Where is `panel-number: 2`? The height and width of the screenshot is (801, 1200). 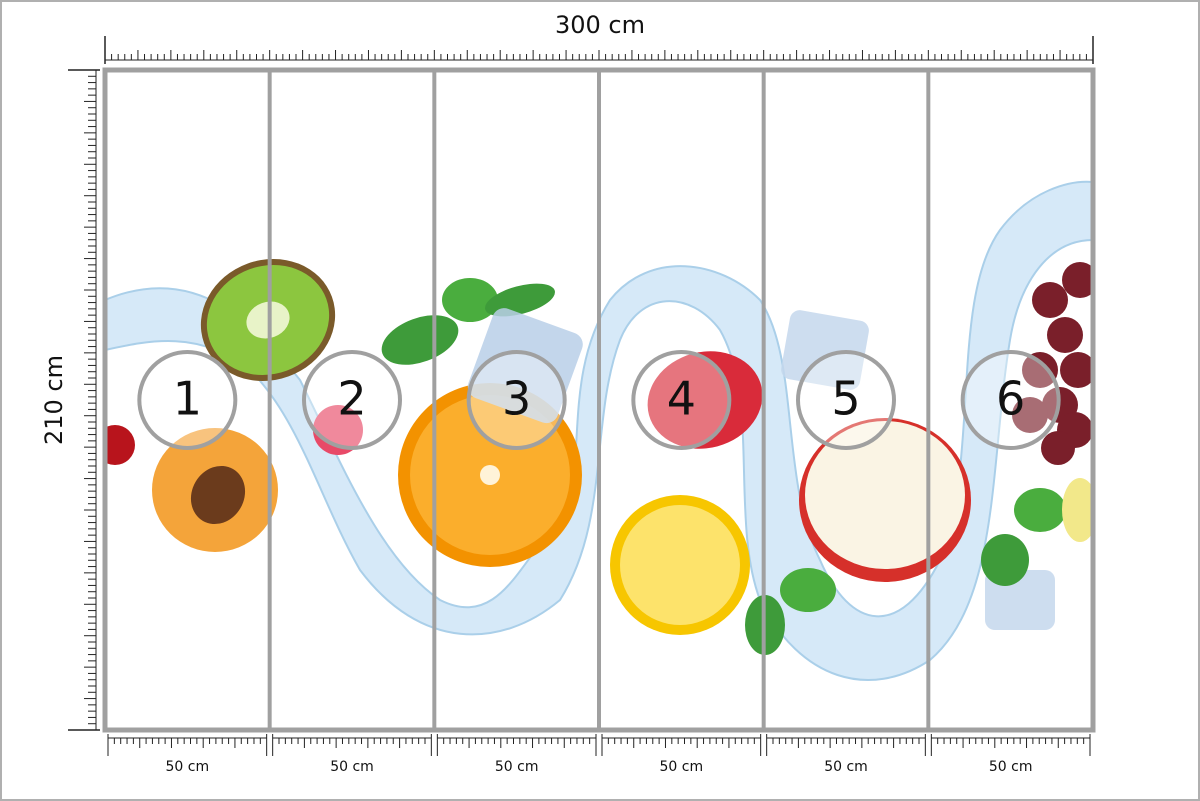
panel-number: 2 is located at coordinates (351, 399).